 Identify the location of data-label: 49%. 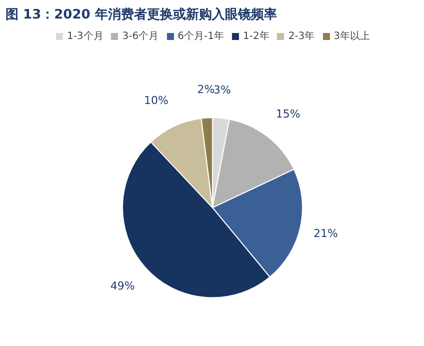
(122, 285).